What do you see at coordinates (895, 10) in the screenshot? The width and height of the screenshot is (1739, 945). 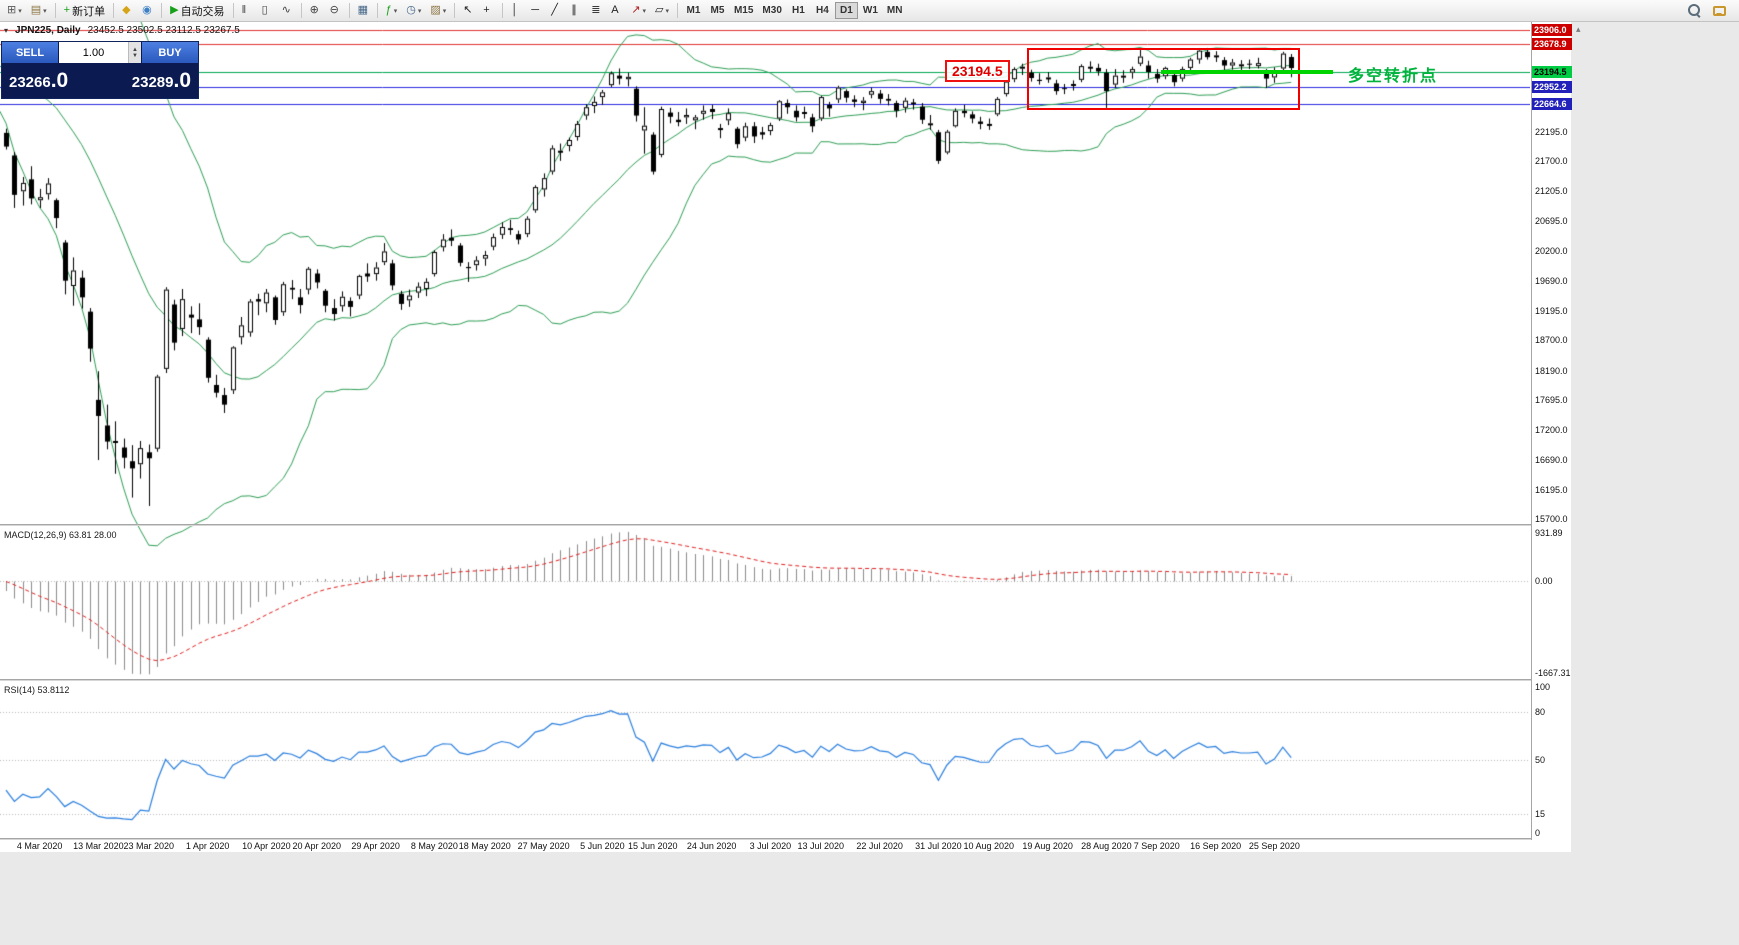 I see `timeframe-mn-button: MN` at bounding box center [895, 10].